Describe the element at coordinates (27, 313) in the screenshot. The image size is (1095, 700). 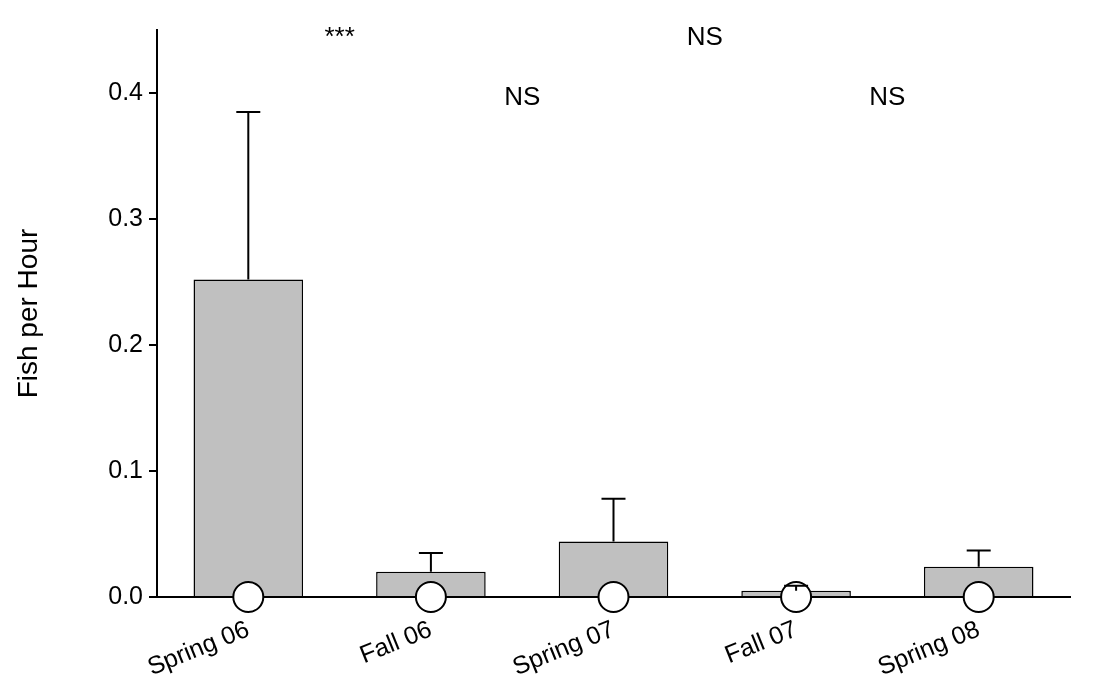
I see `y-axis-title: Fish per Hour` at that location.